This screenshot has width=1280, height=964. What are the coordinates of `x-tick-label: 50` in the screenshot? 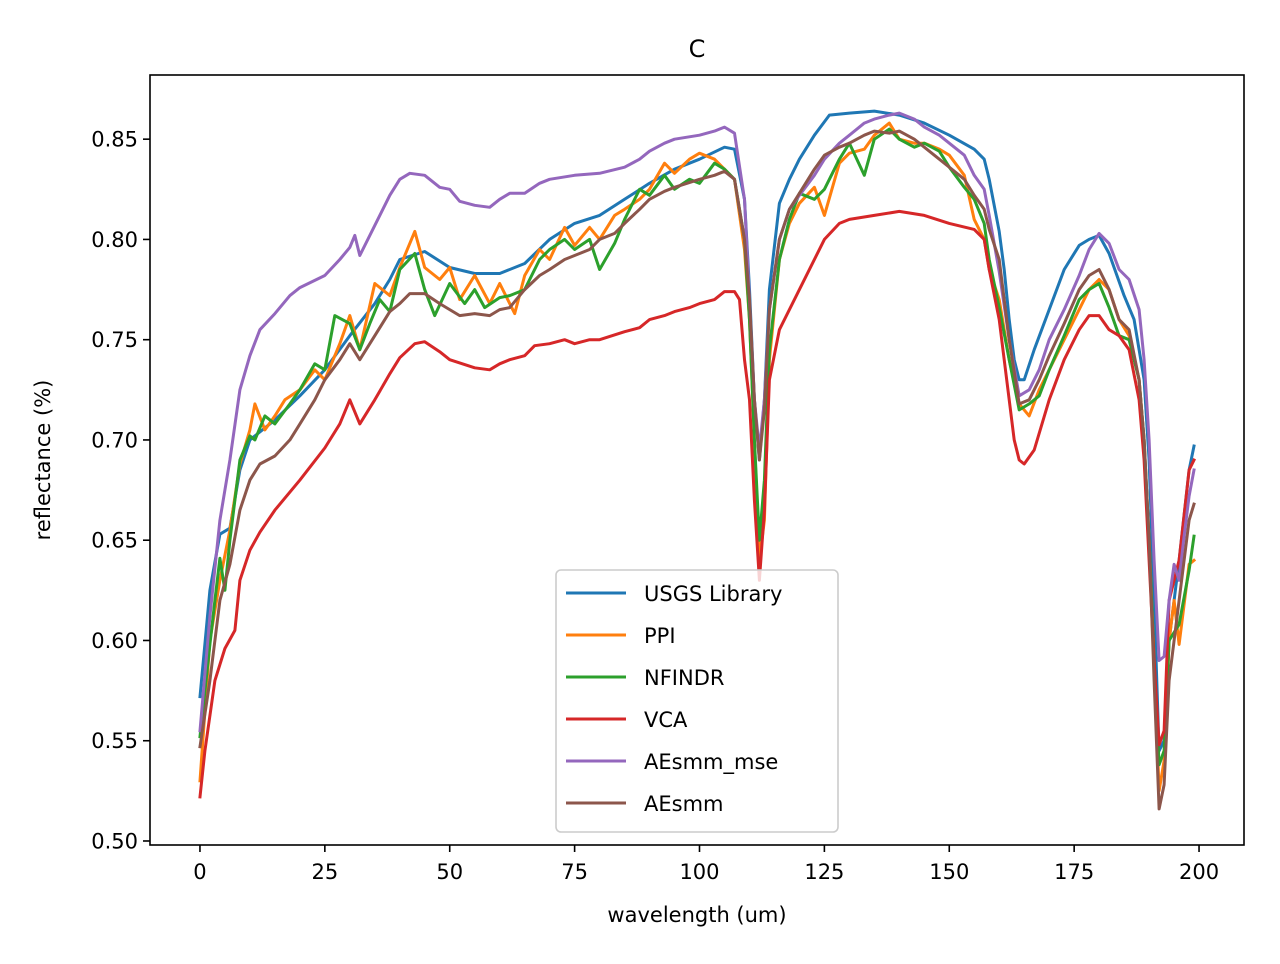 It's located at (449, 872).